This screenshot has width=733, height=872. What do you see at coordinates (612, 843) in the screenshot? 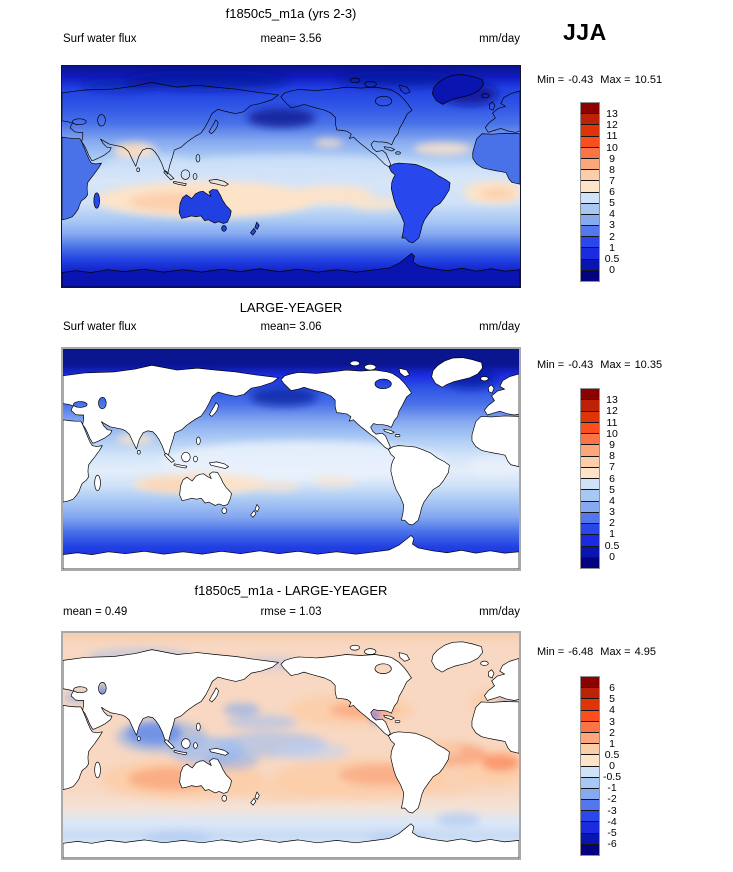
I see `colorbar-tick-label: -6` at bounding box center [612, 843].